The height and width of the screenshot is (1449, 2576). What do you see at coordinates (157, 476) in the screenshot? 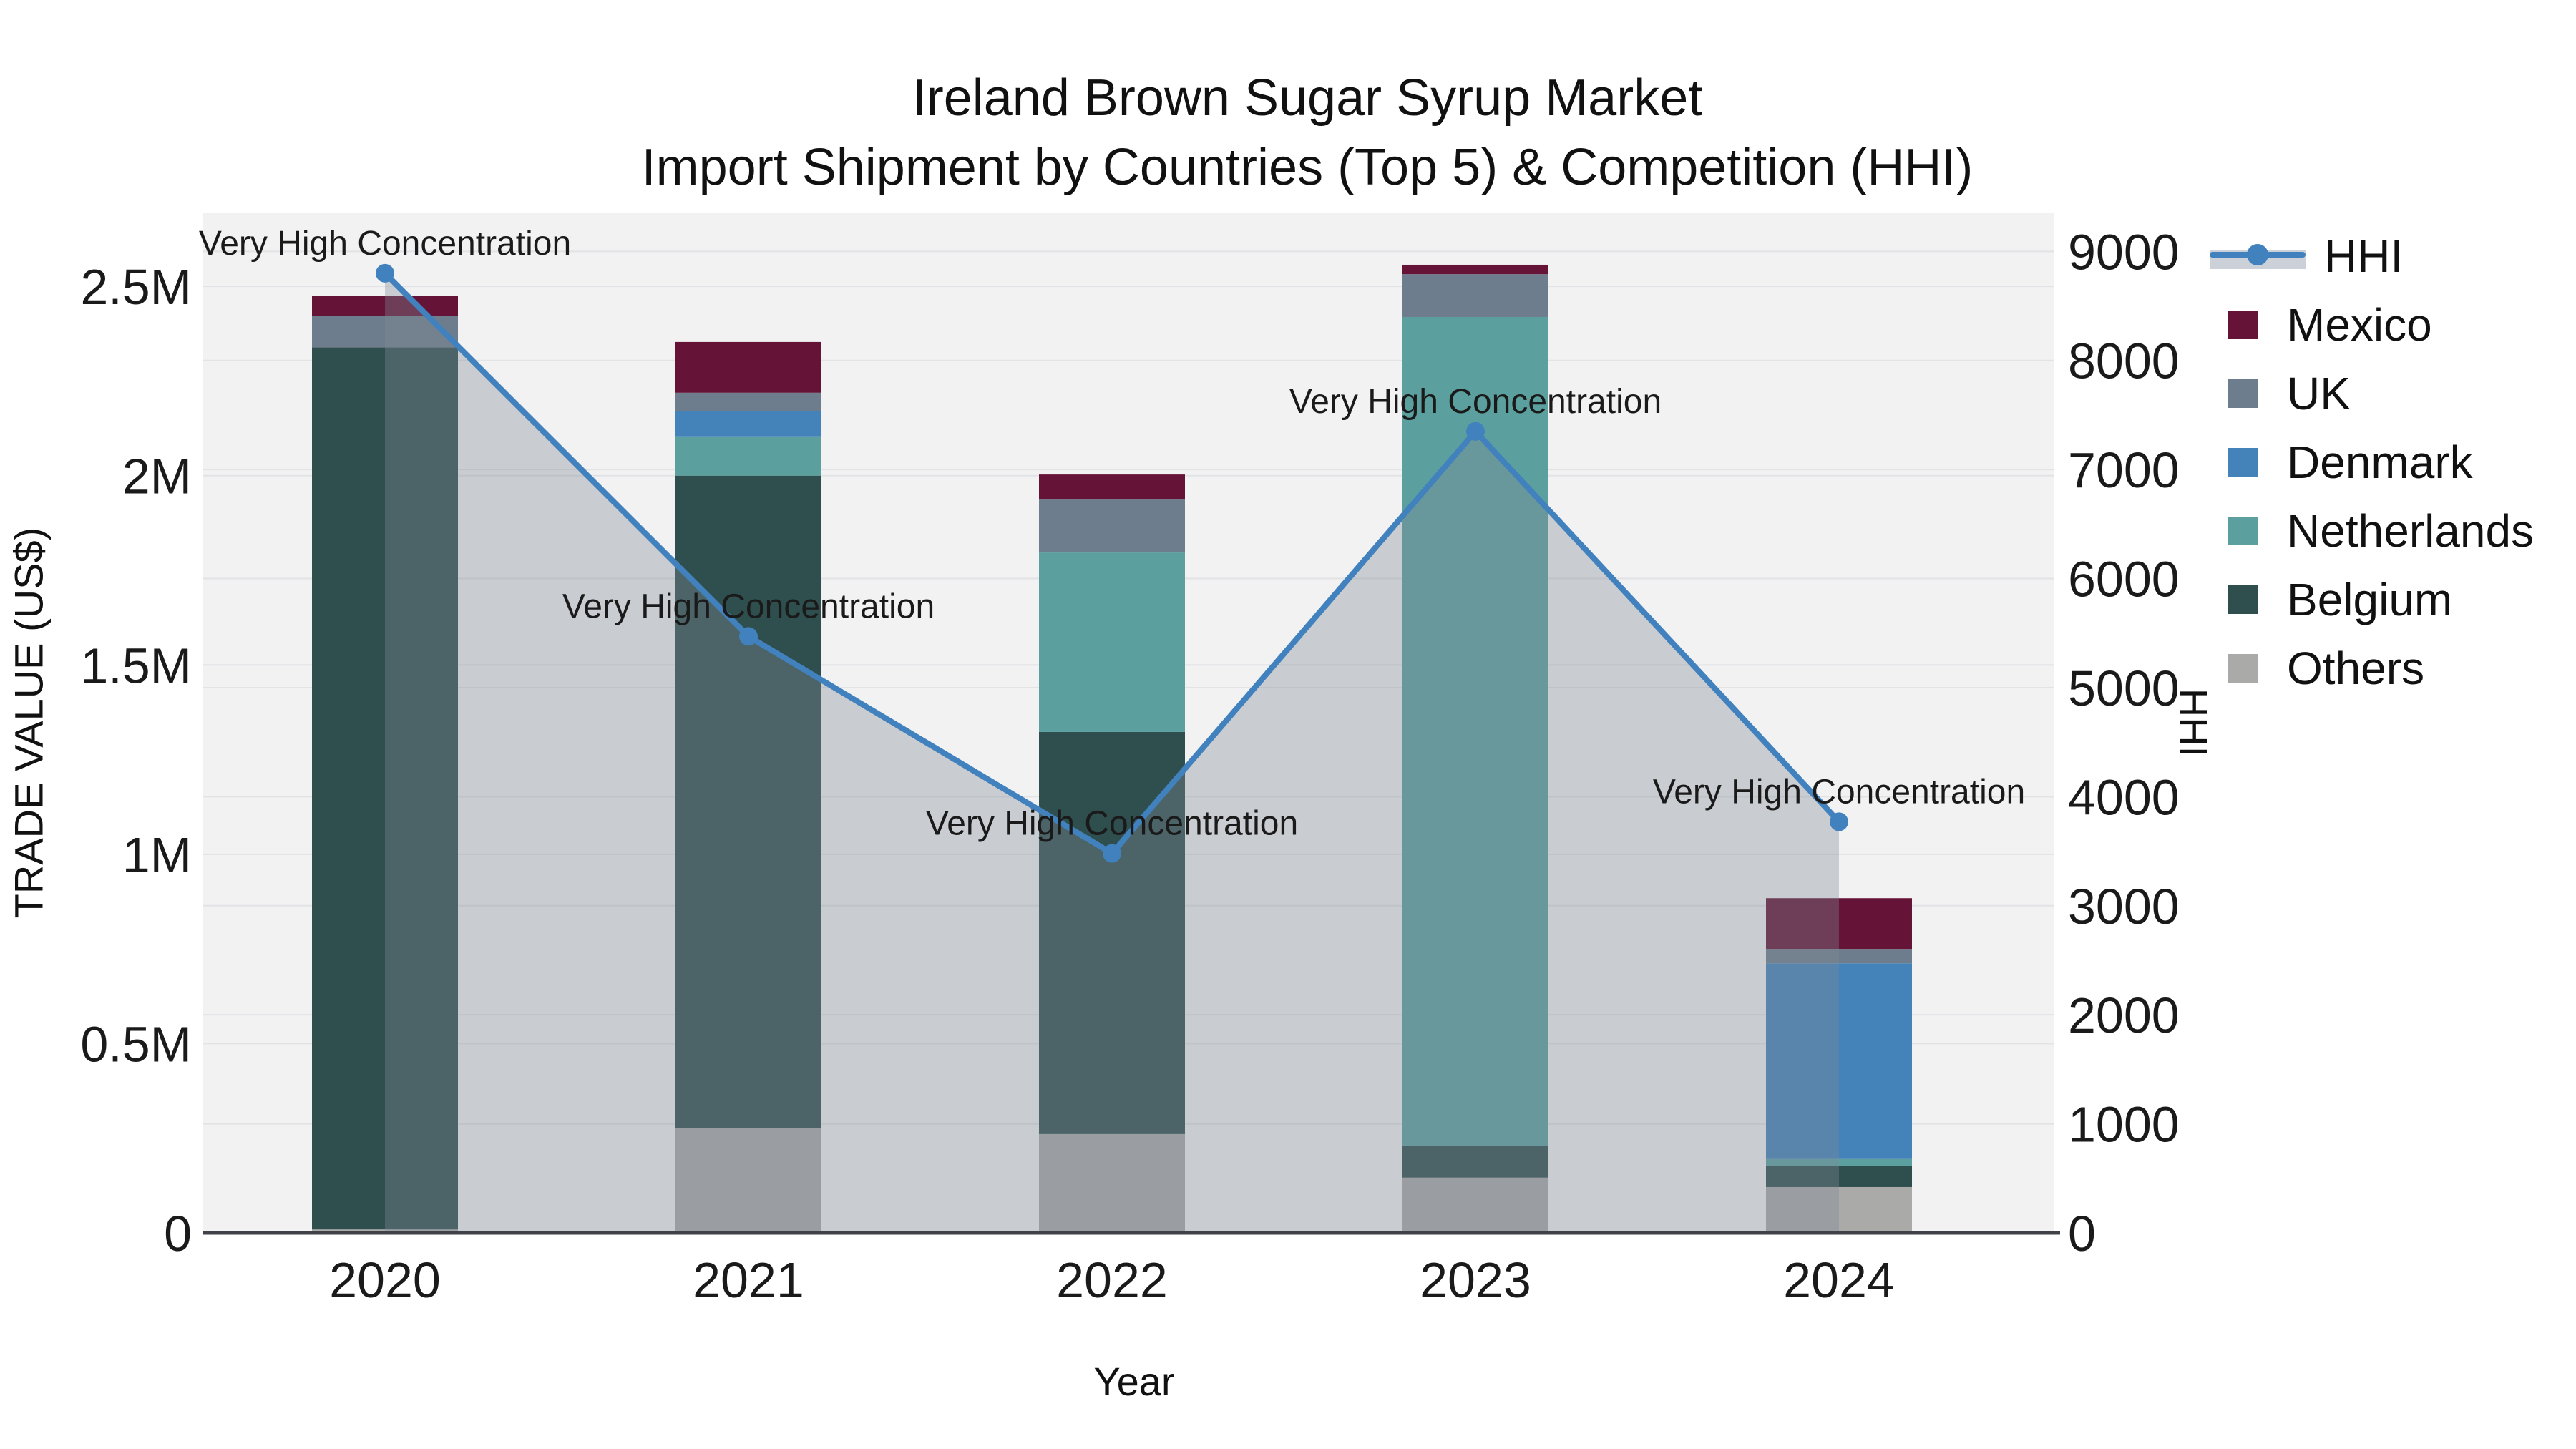
I see `y-left-tick-label: 2M` at bounding box center [157, 476].